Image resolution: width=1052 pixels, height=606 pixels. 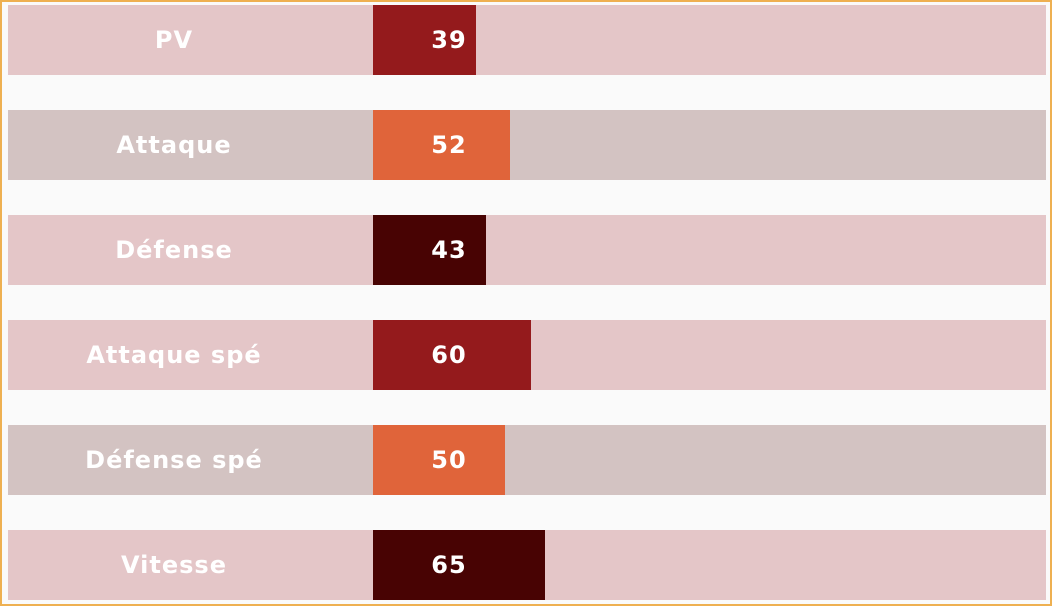 I want to click on stat-value: 50, so click(x=449, y=460).